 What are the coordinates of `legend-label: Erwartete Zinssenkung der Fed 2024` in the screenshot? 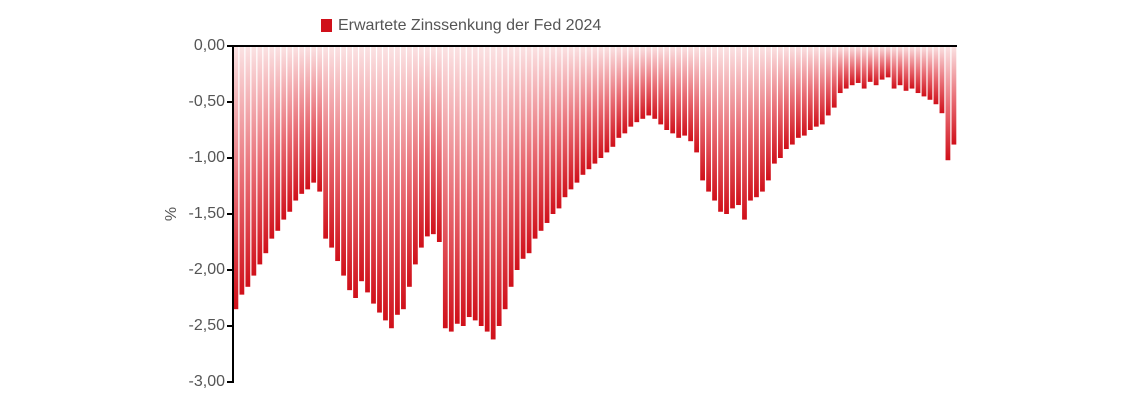 It's located at (469, 25).